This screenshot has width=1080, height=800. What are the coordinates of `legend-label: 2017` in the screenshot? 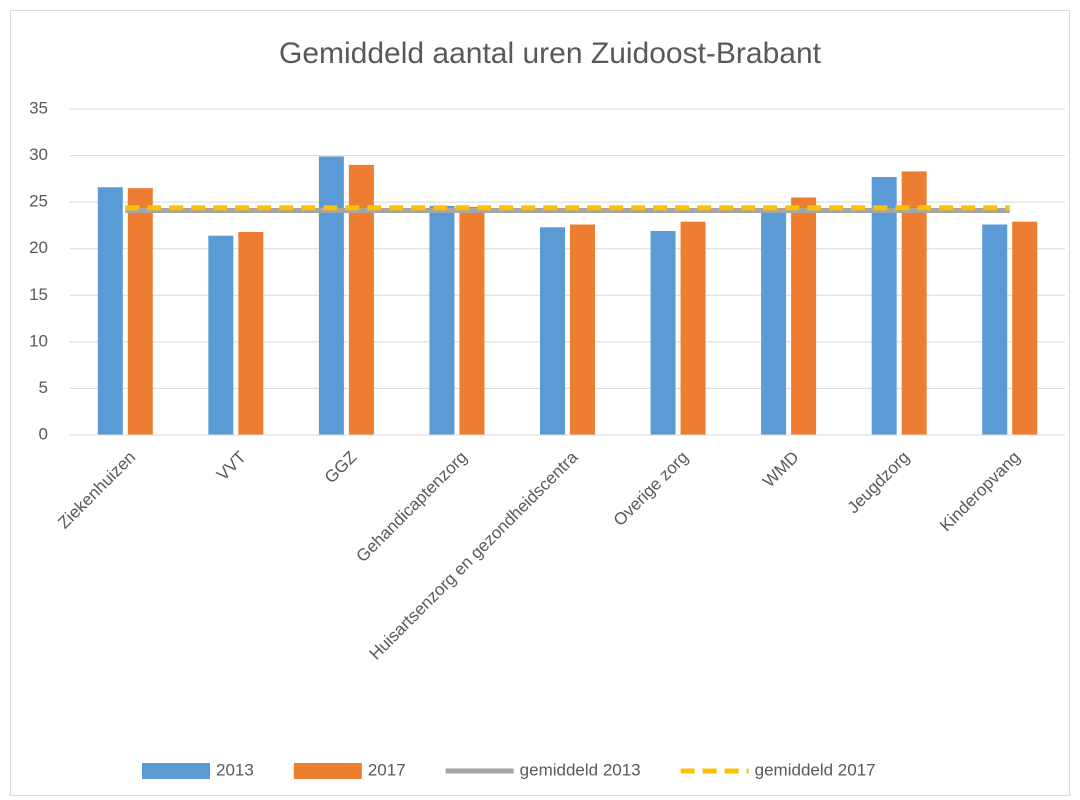 It's located at (387, 769).